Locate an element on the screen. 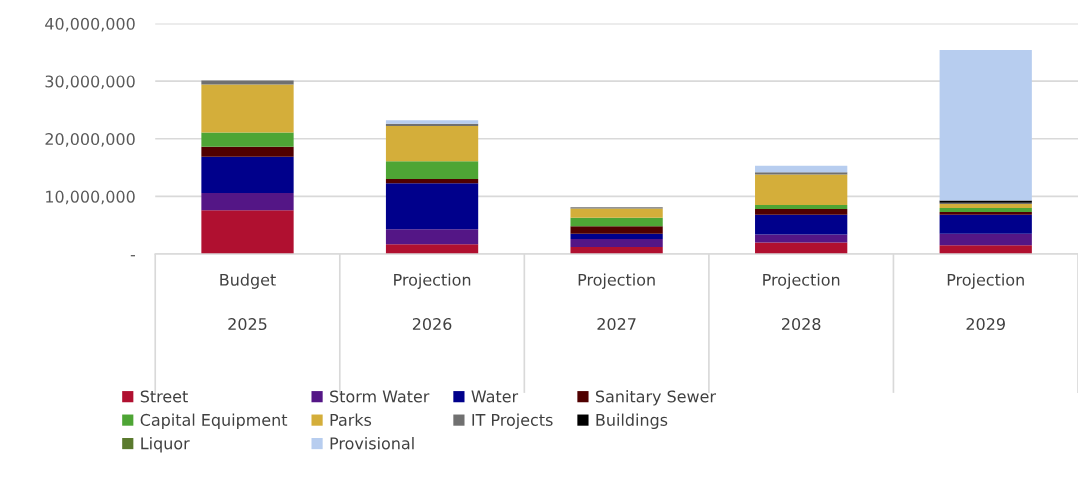 The height and width of the screenshot is (501, 1078). category-label: Budget 2025 is located at coordinates (248, 302).